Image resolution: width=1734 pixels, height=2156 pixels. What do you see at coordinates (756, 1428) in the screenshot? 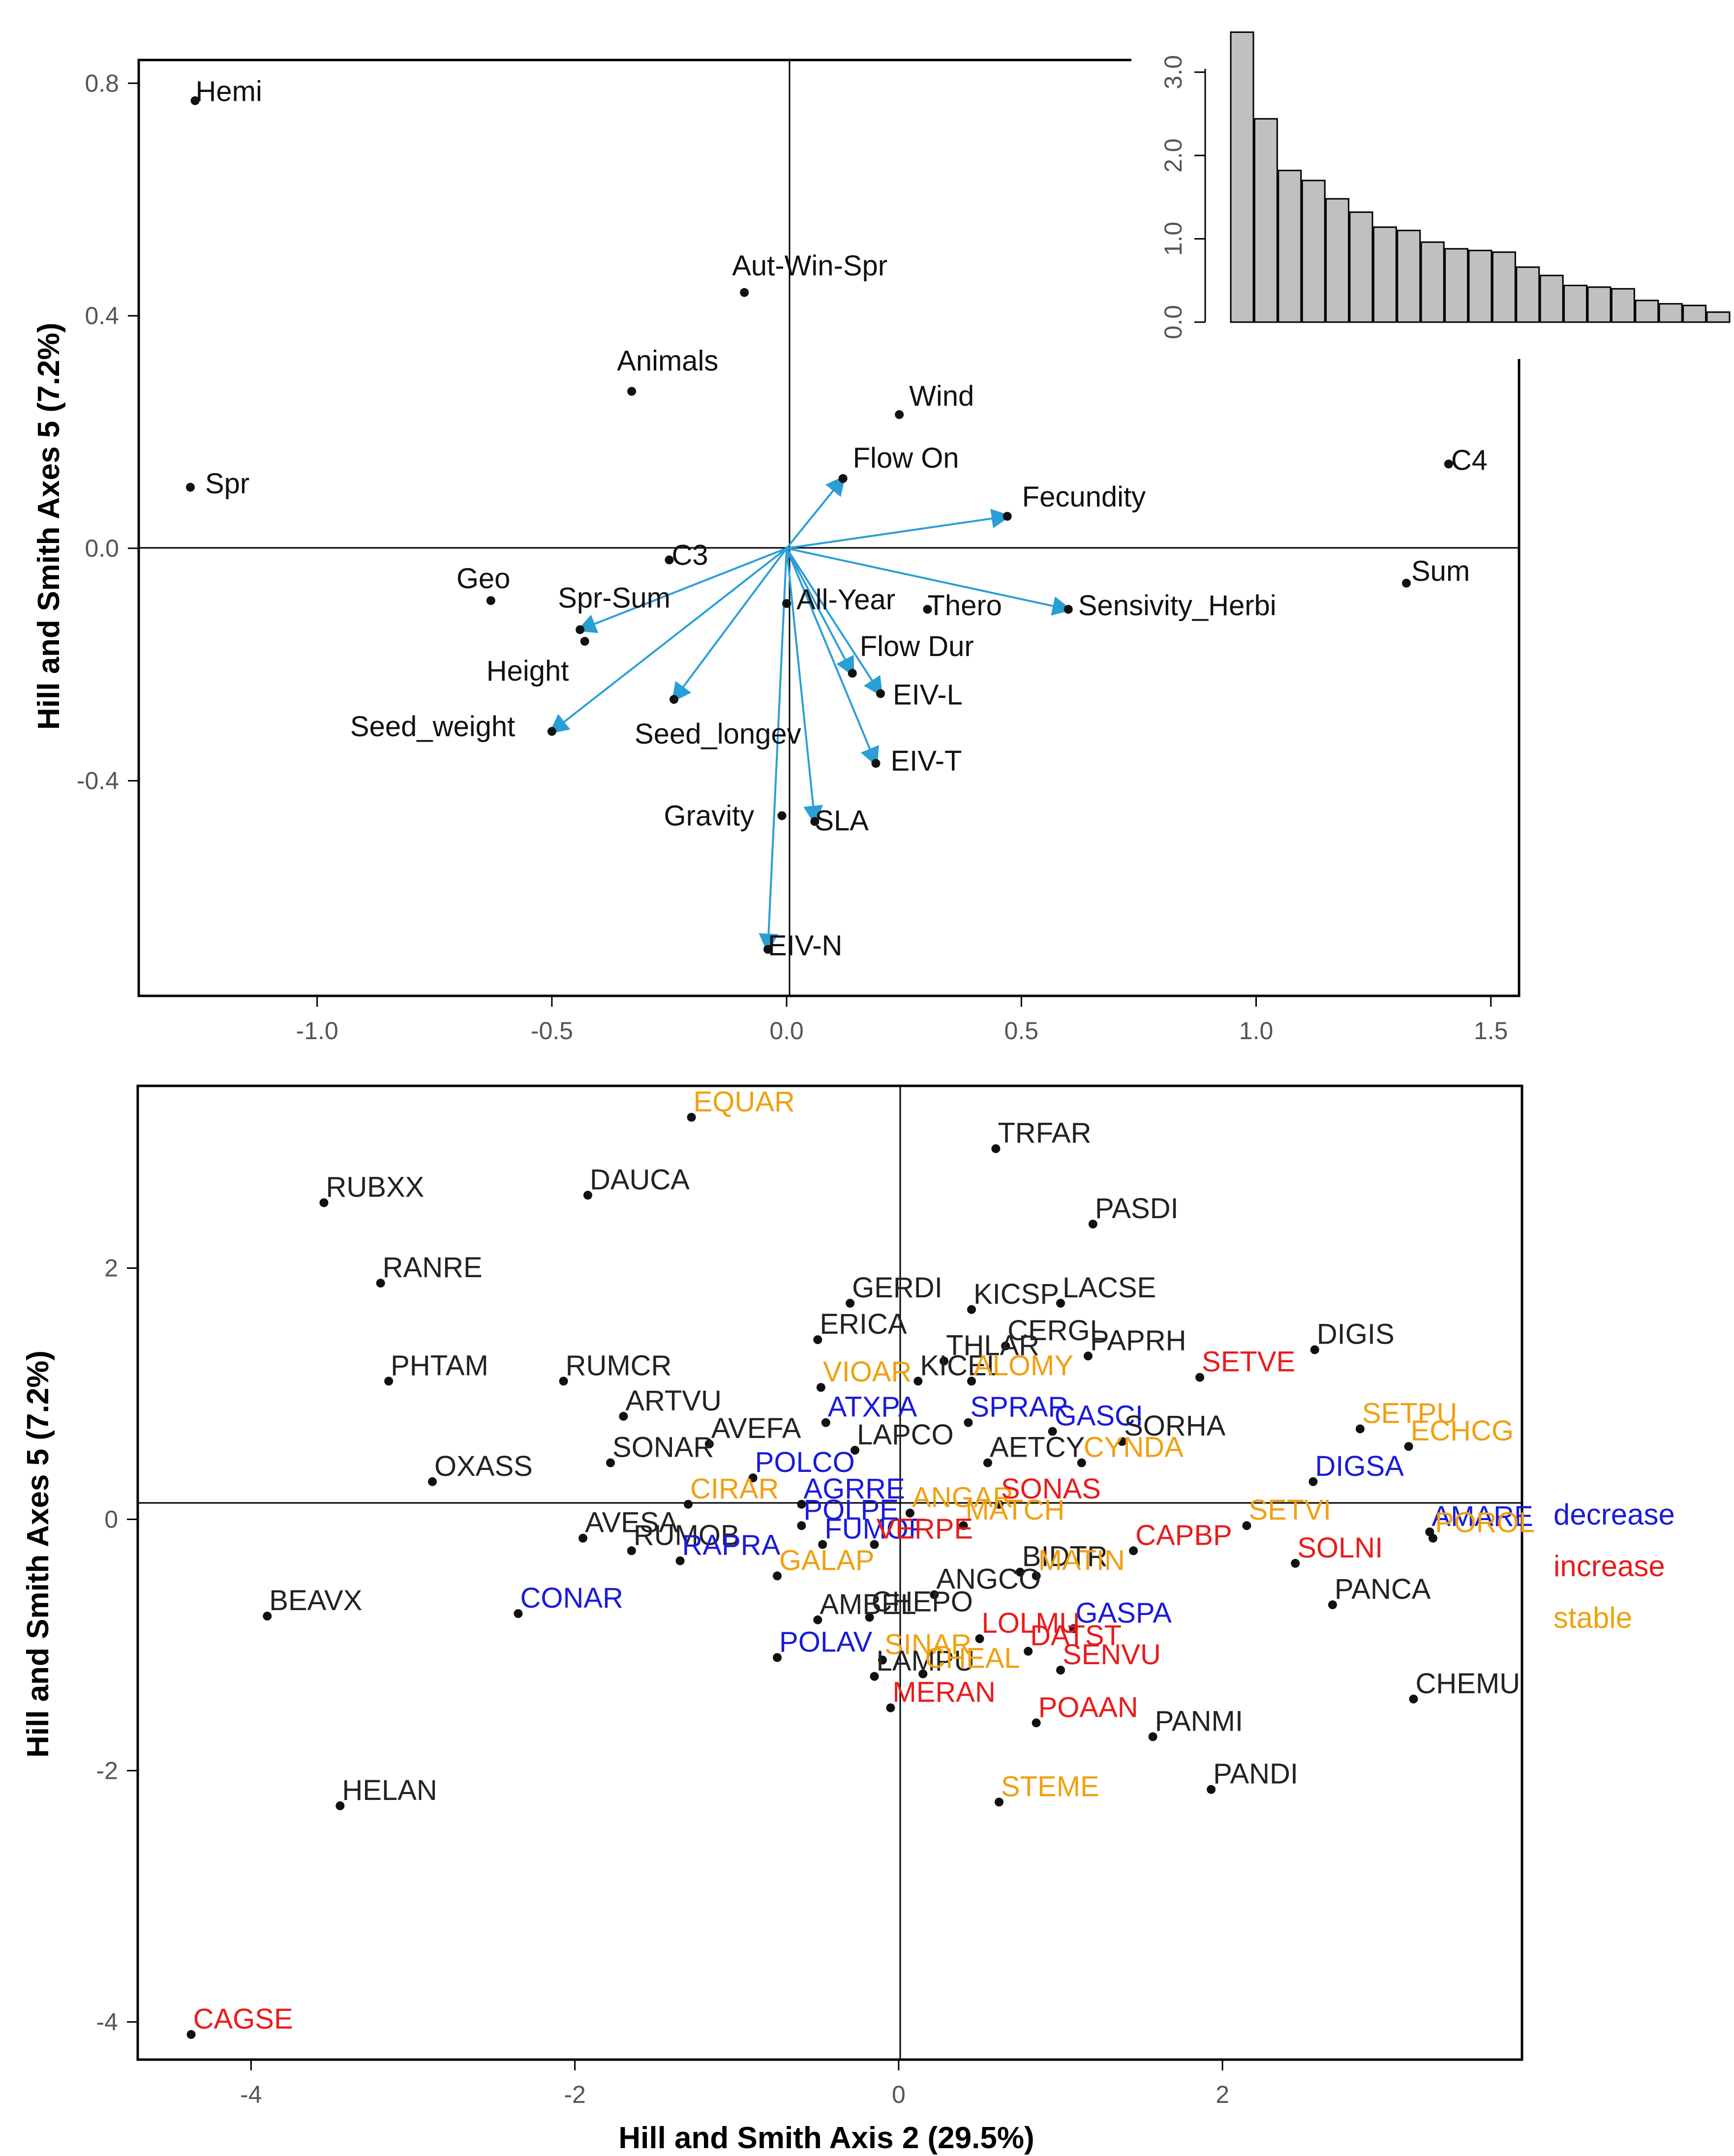
I see `species-label-avefa: AVEFA` at bounding box center [756, 1428].